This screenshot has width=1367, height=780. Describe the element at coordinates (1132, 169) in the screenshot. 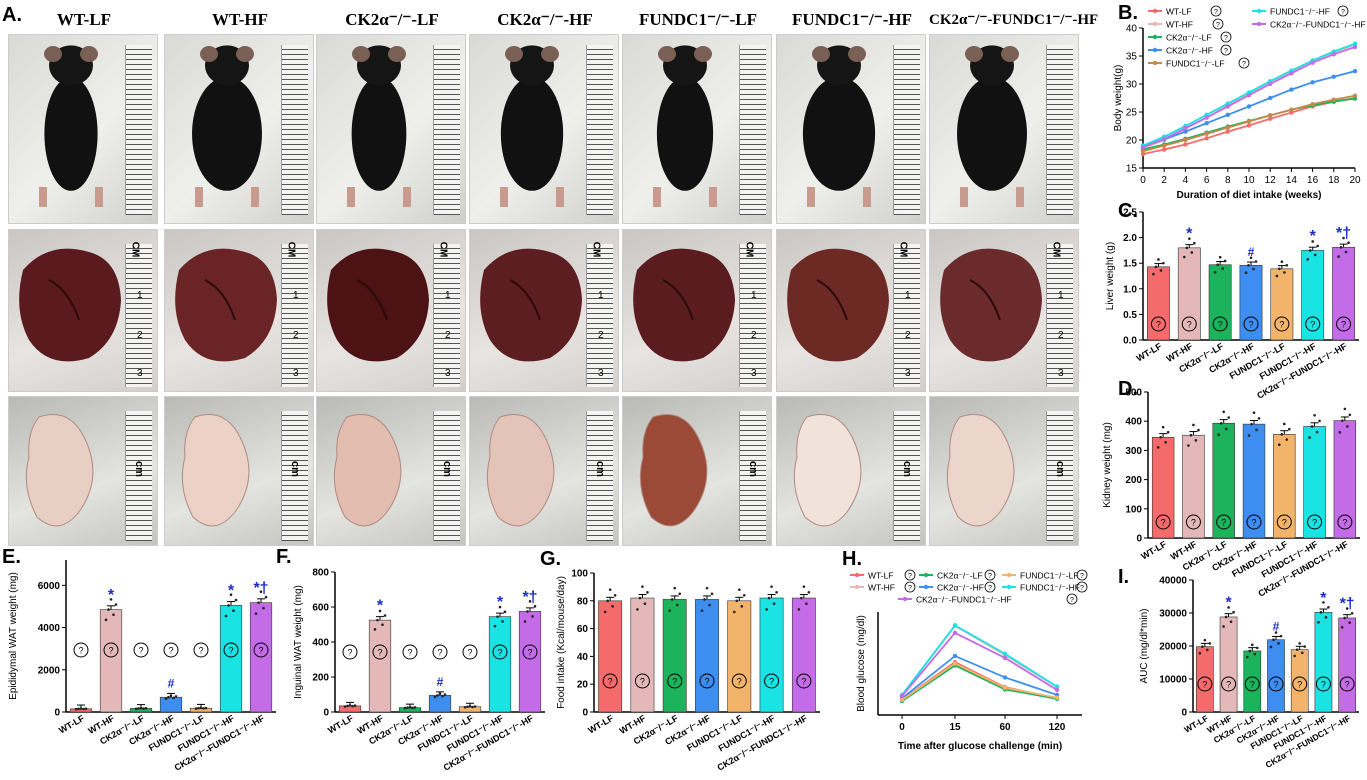

I see `y-tick-label: 15` at that location.